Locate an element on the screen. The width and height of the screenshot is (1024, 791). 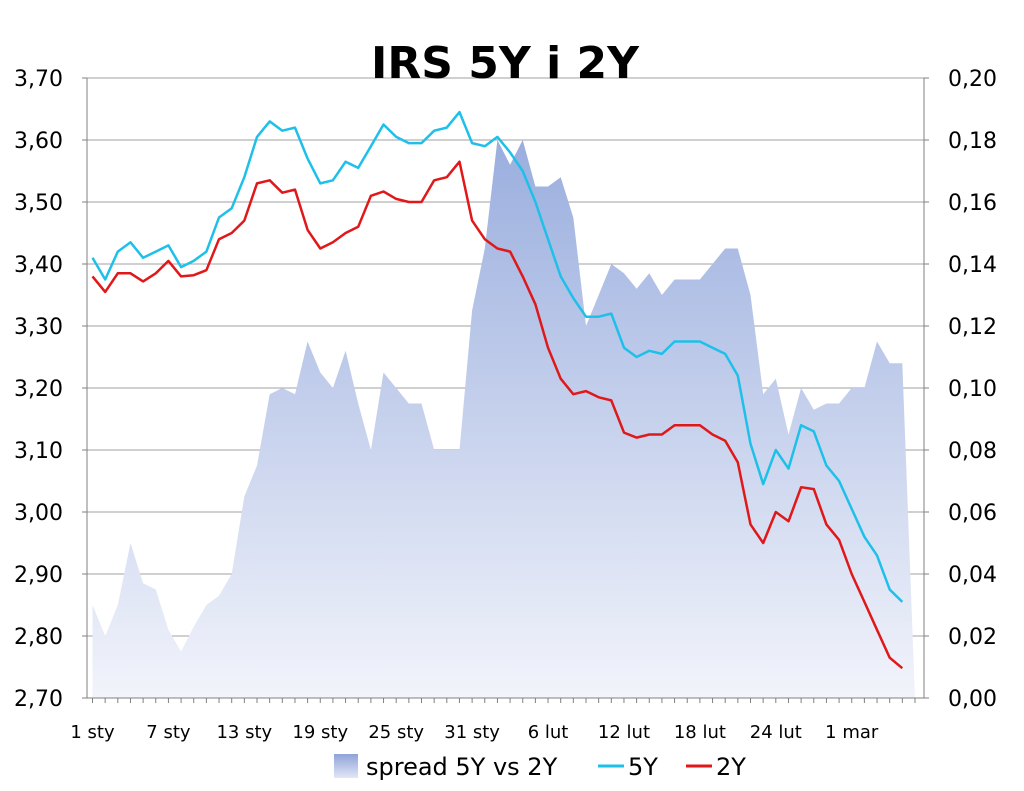
right-tick-label: 0,14 is located at coordinates (972, 265).